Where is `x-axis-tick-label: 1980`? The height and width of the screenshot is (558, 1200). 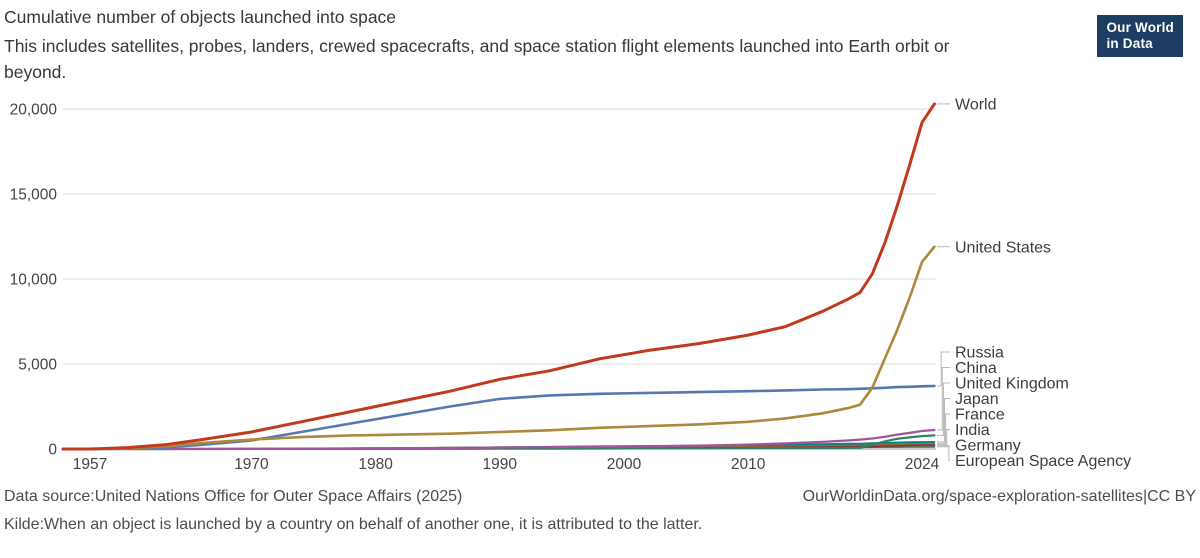
x-axis-tick-label: 1980 is located at coordinates (375, 464).